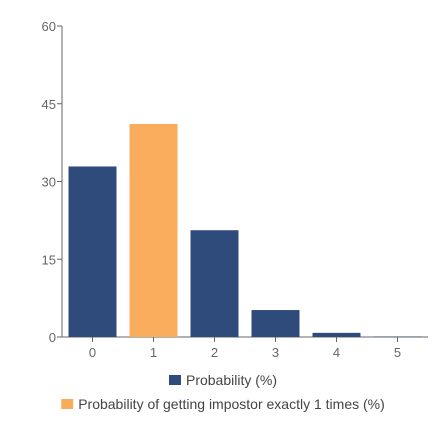  I want to click on y-tick-label: 30, so click(49, 182).